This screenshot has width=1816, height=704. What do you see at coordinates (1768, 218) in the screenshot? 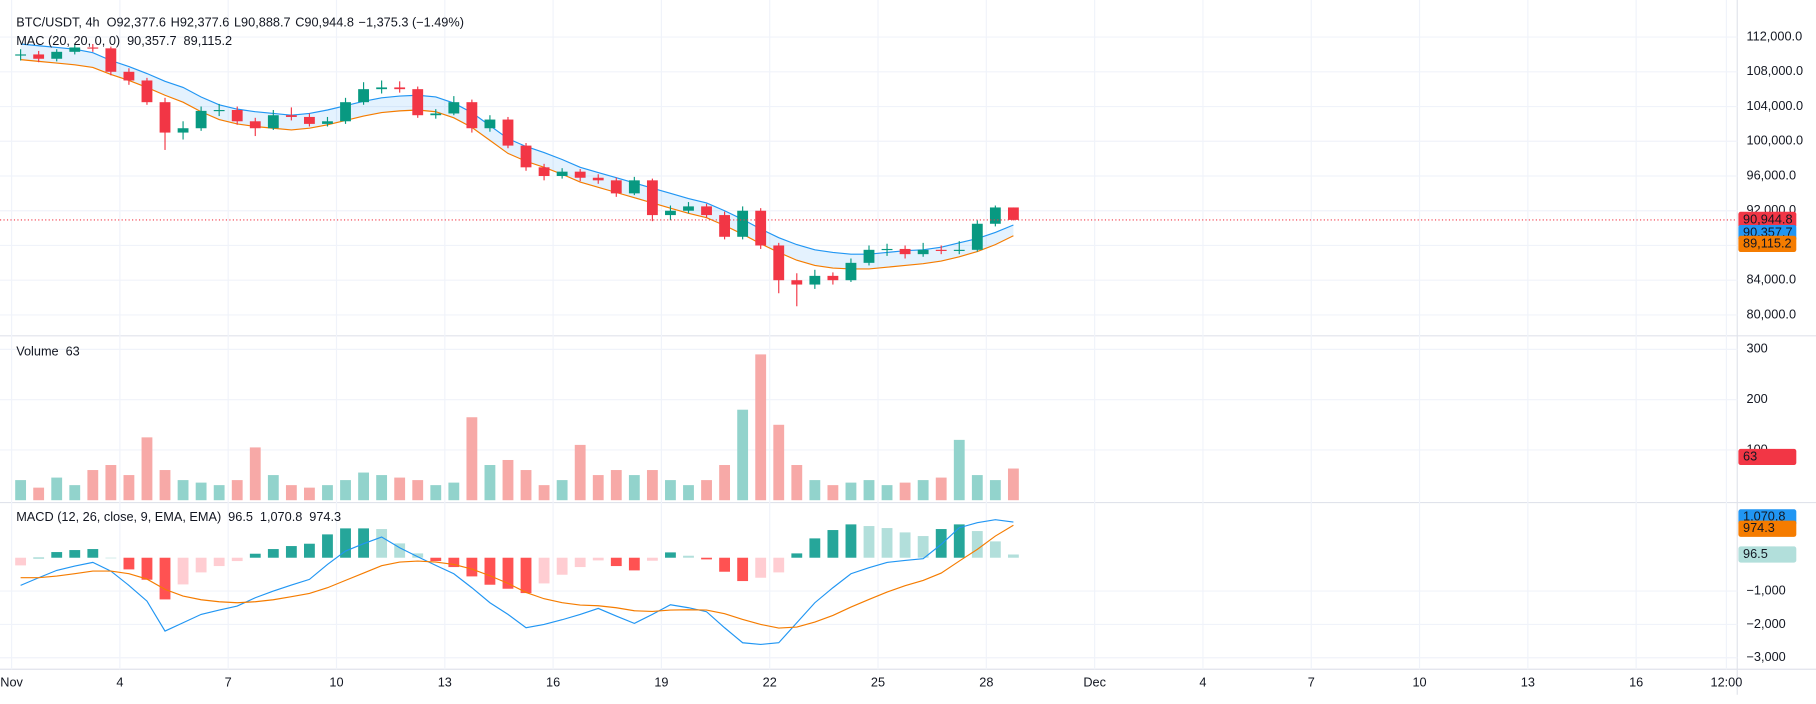
I see `last-price-label: 90,944.8` at bounding box center [1768, 218].